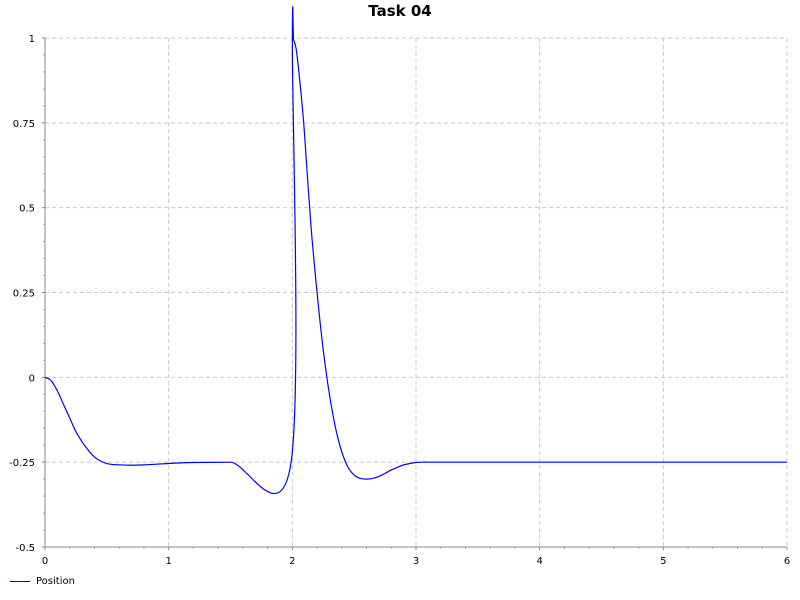 The image size is (800, 600). Describe the element at coordinates (24, 294) in the screenshot. I see `y-tick-label: 0.25` at that location.